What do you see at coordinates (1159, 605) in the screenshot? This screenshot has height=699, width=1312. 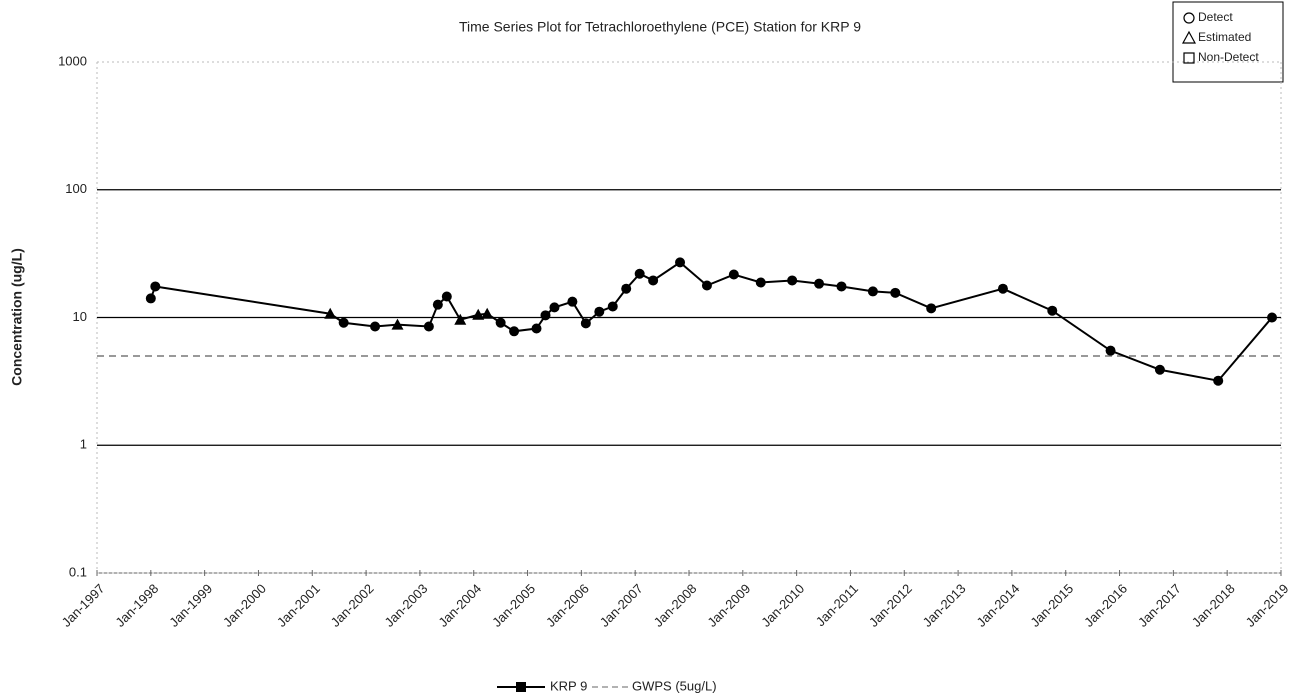 I see `x-tick-label: Jan-2017` at bounding box center [1159, 605].